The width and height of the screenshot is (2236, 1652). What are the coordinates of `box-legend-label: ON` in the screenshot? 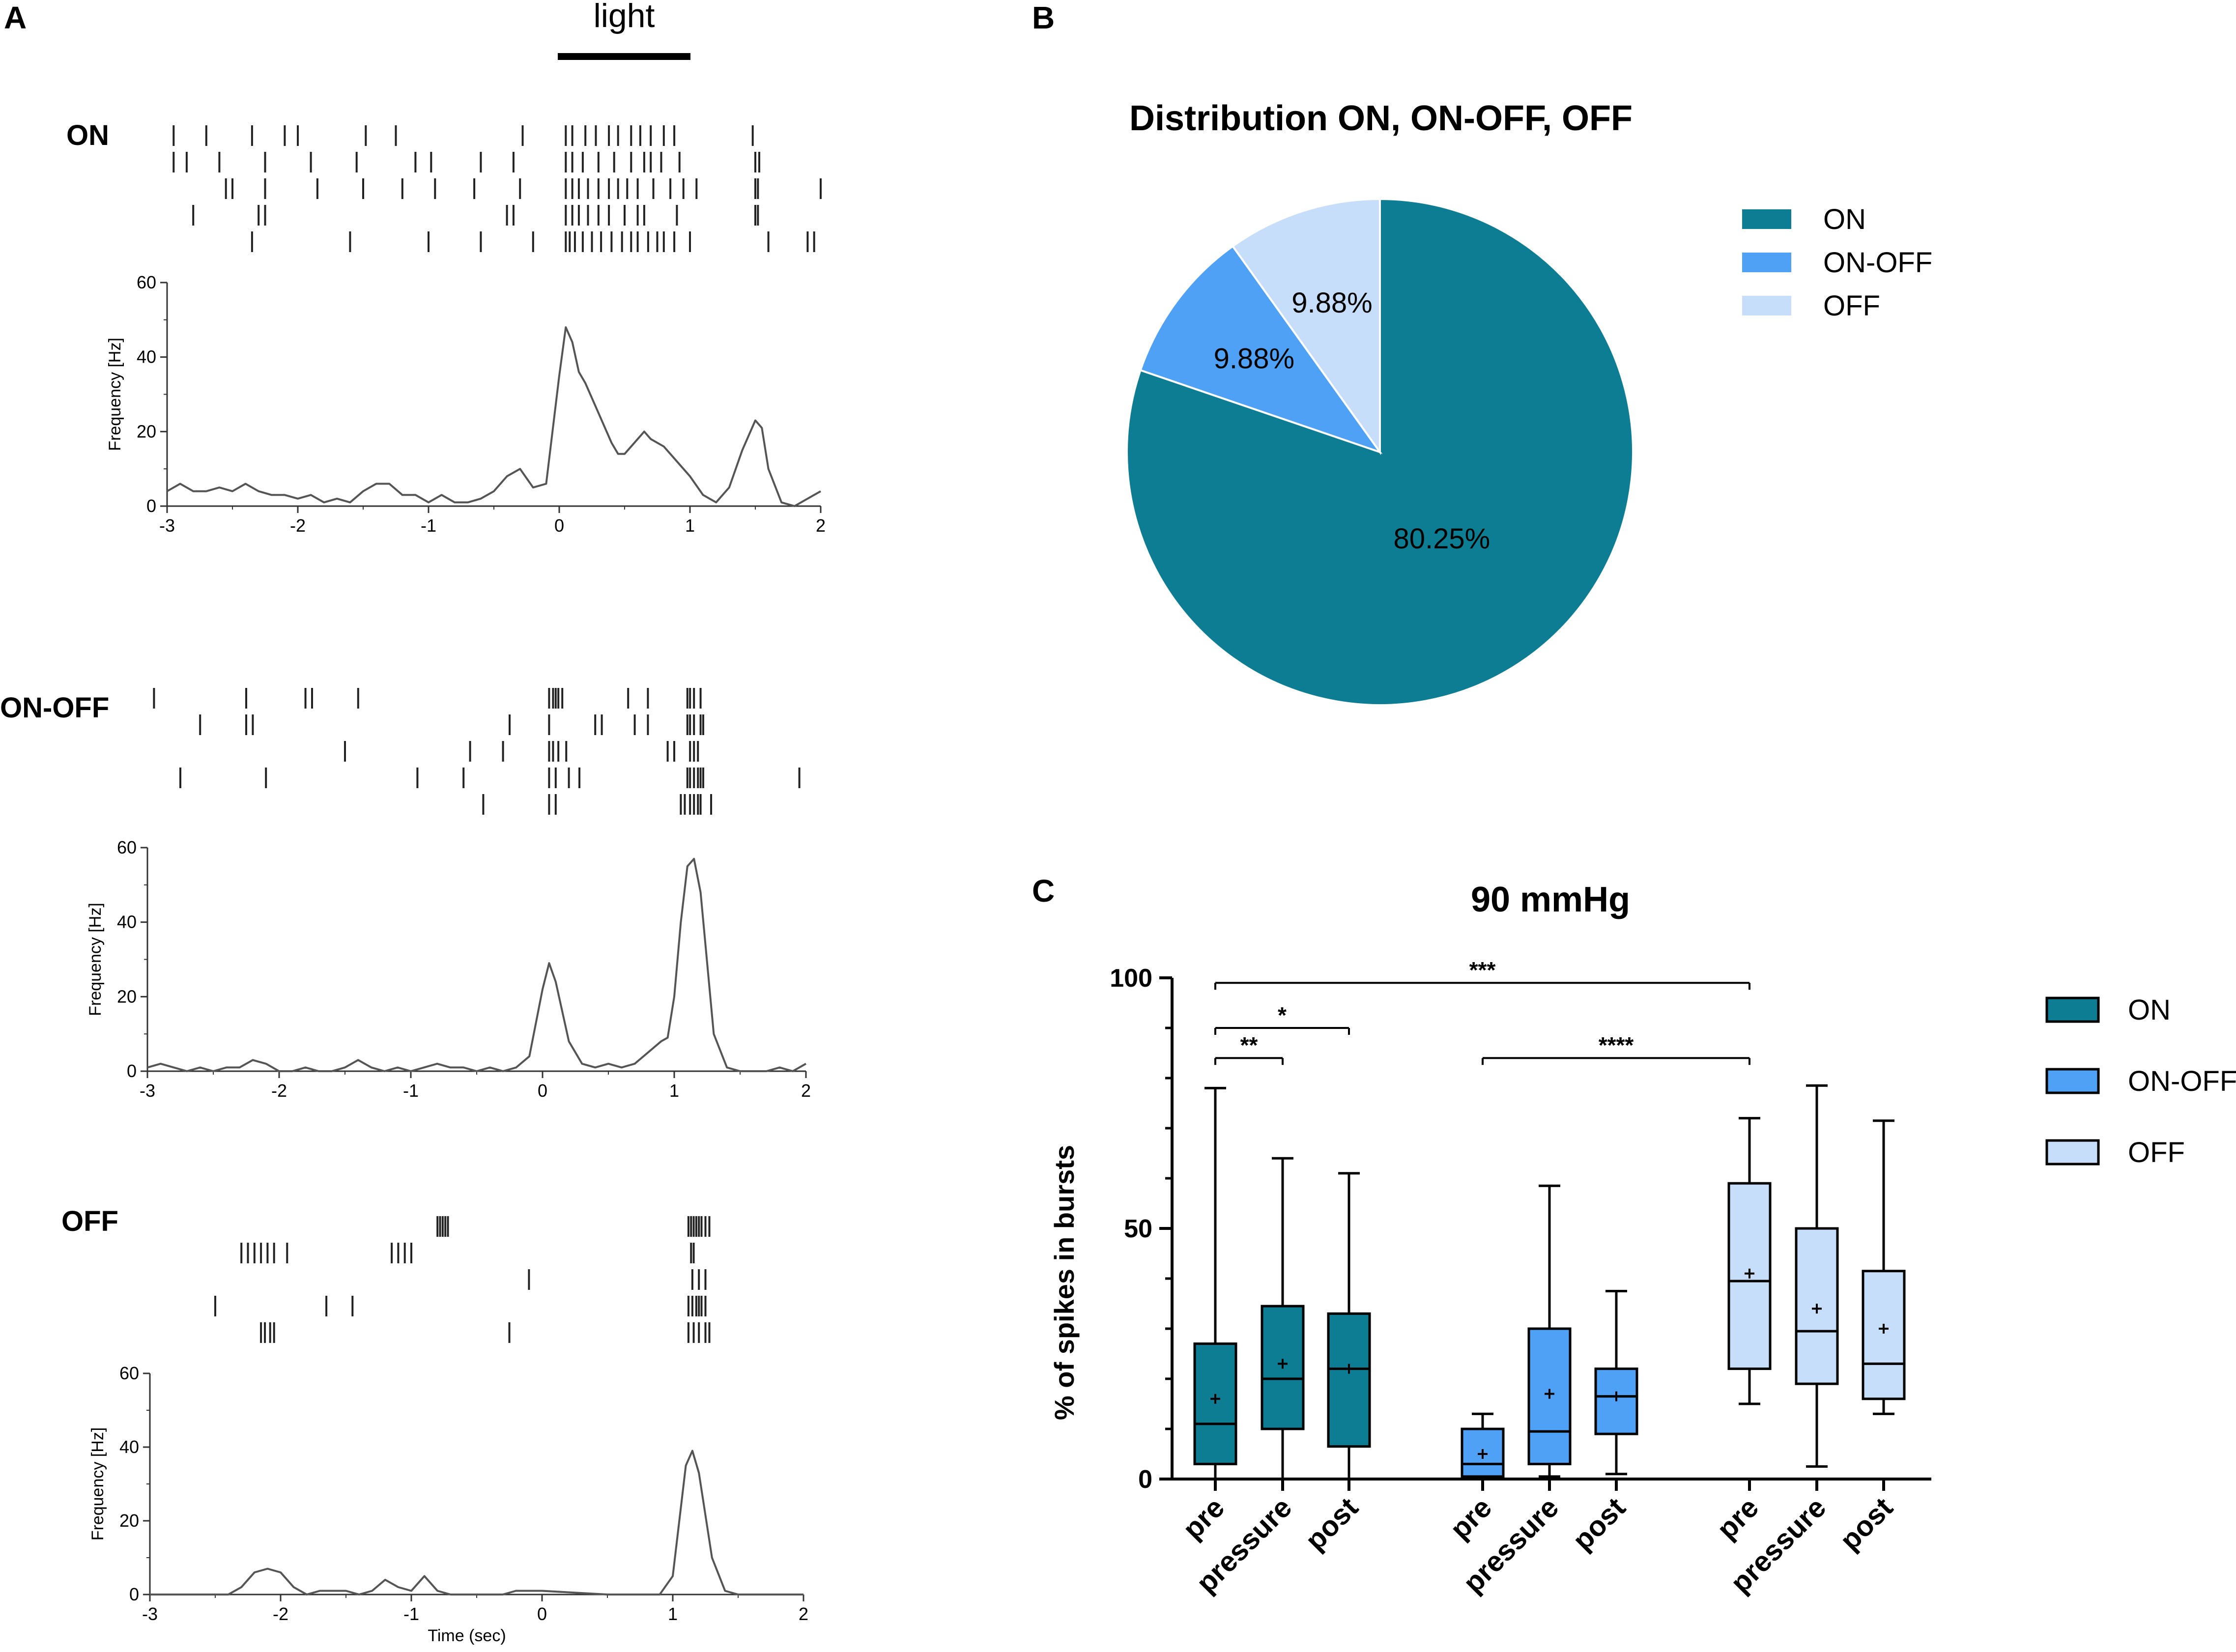 It's located at (2150, 1010).